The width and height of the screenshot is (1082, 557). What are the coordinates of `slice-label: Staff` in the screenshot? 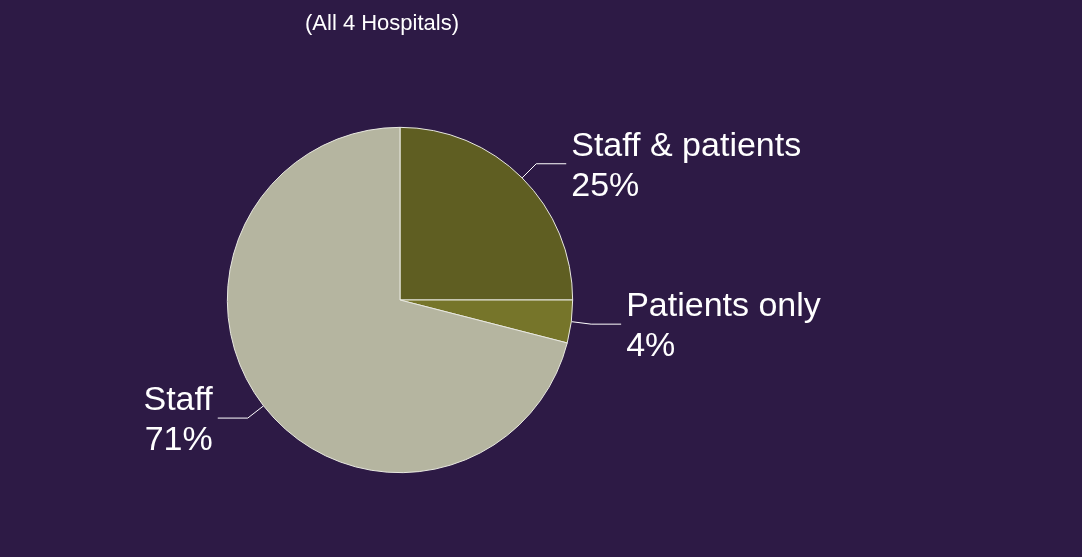 It's located at (178, 398).